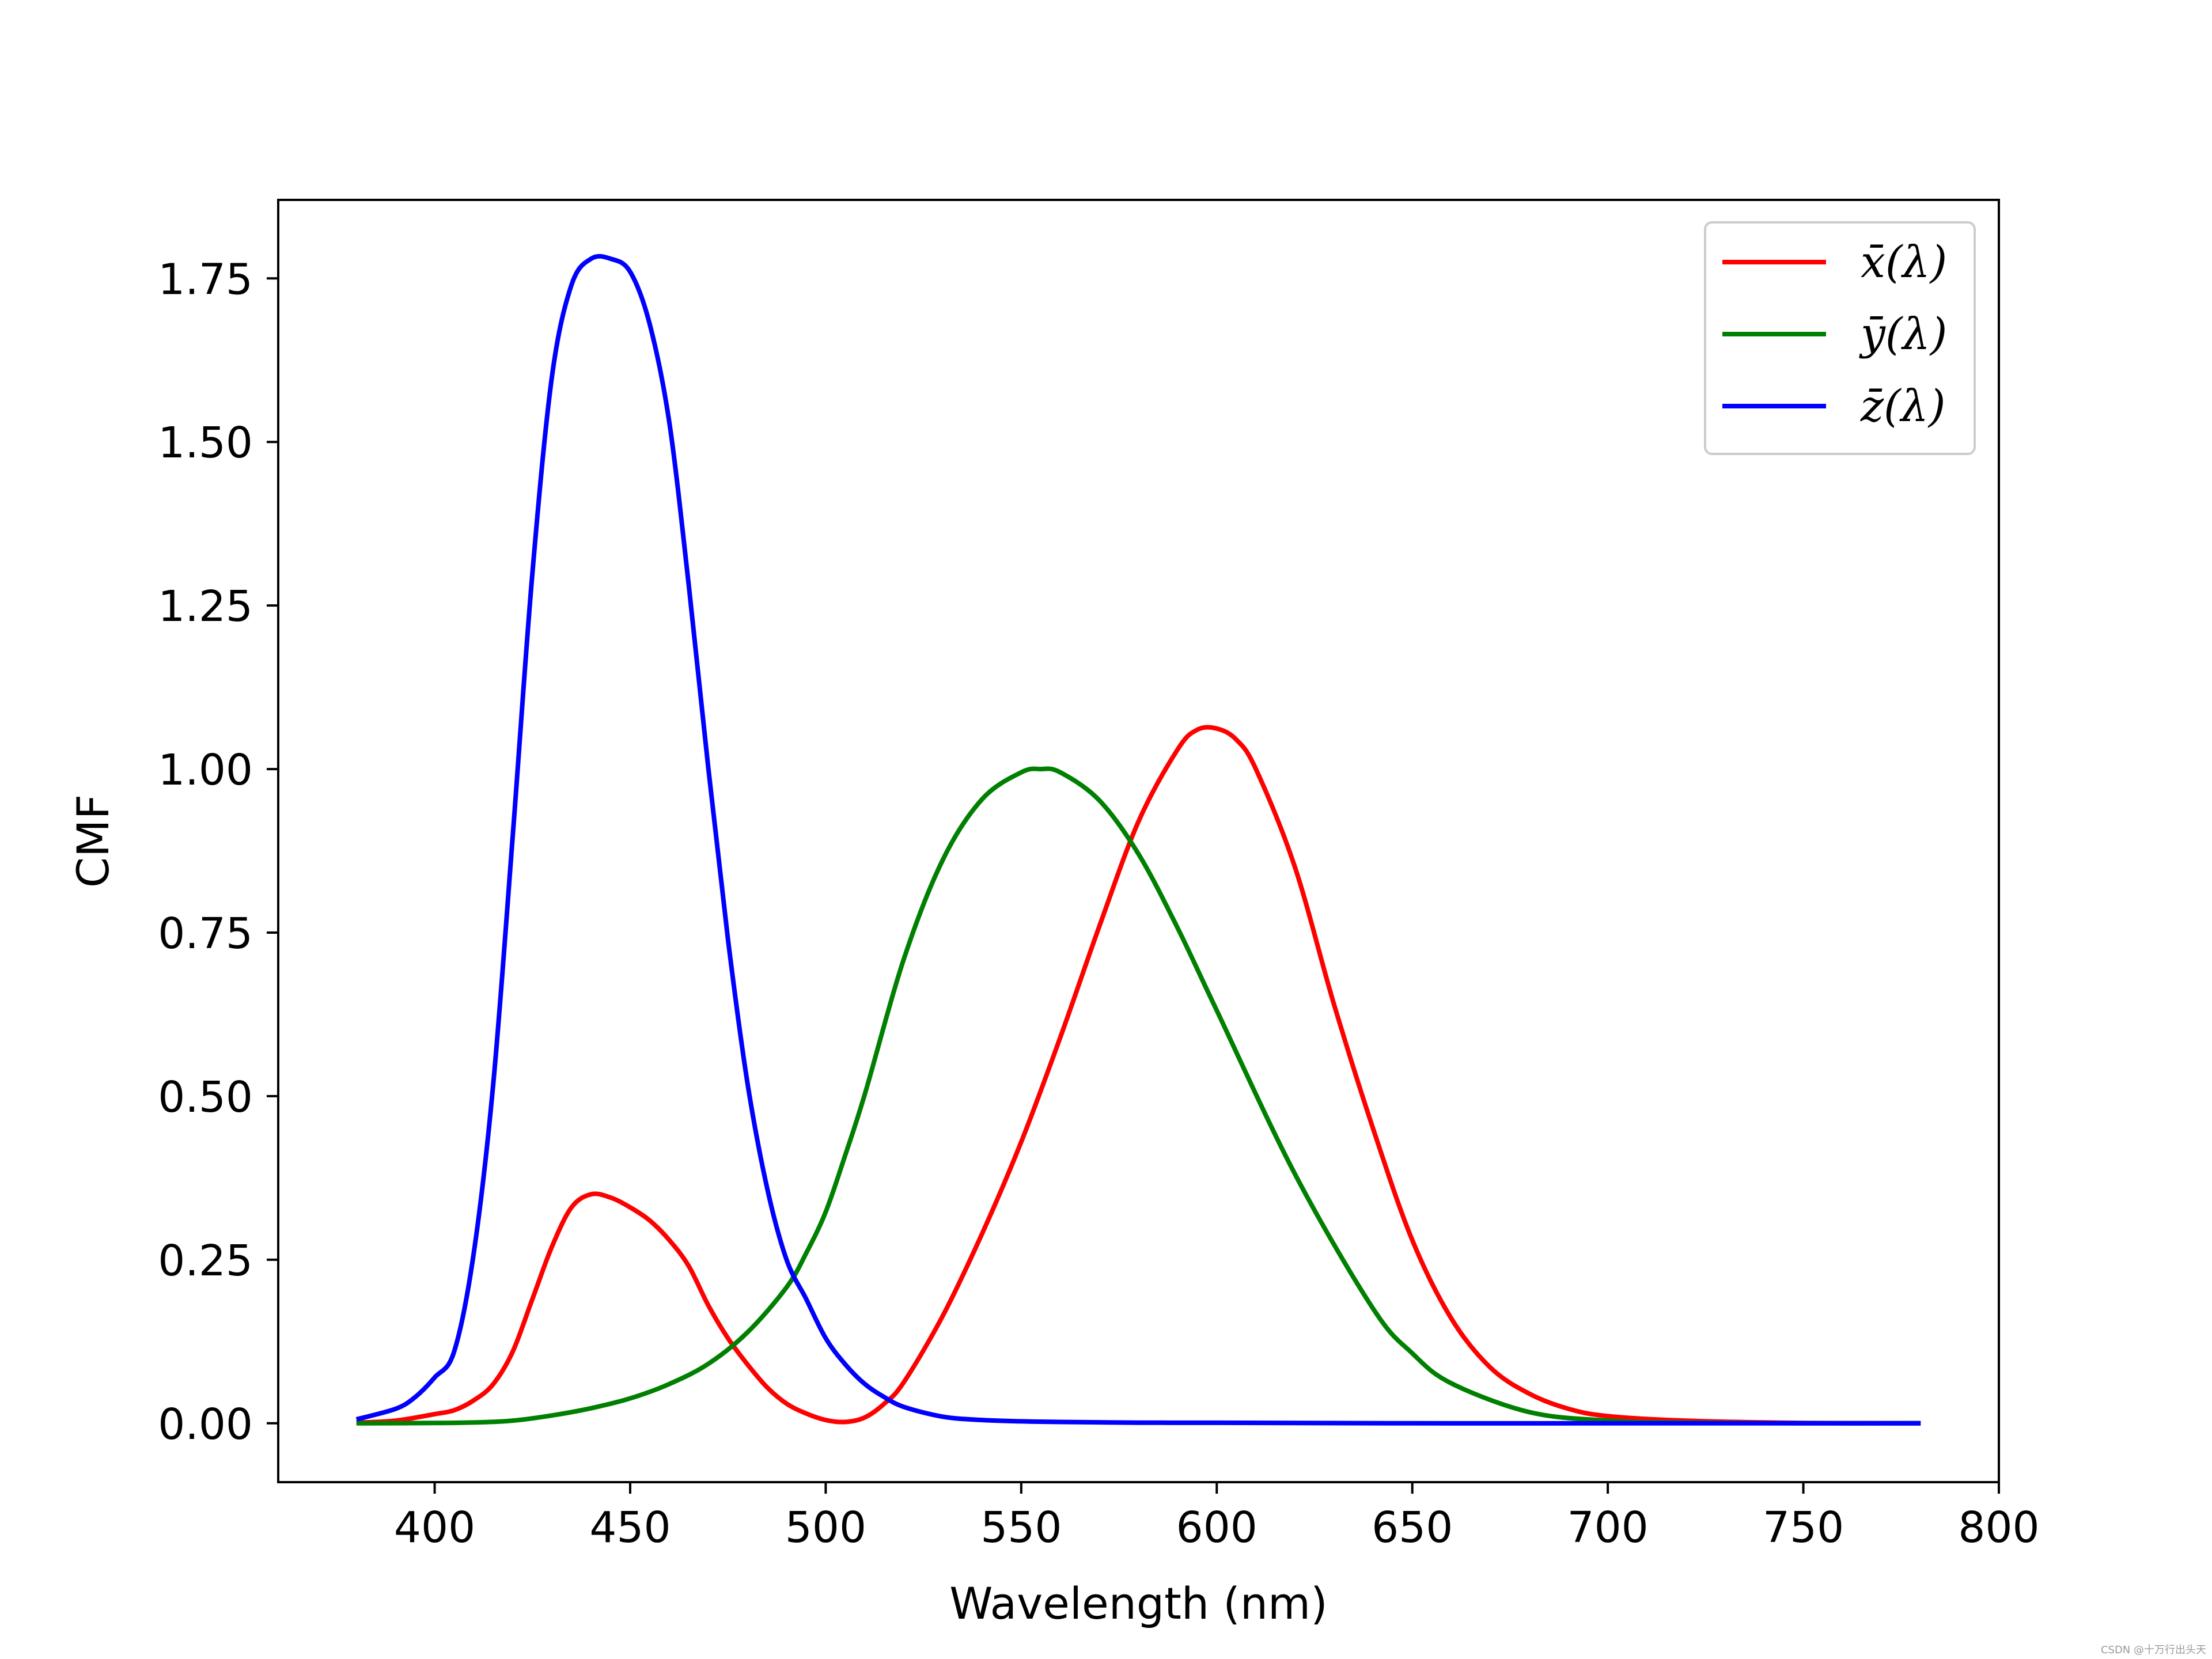 The image size is (2212, 1659). What do you see at coordinates (205, 934) in the screenshot?
I see `y-tick-label: 0.75` at bounding box center [205, 934].